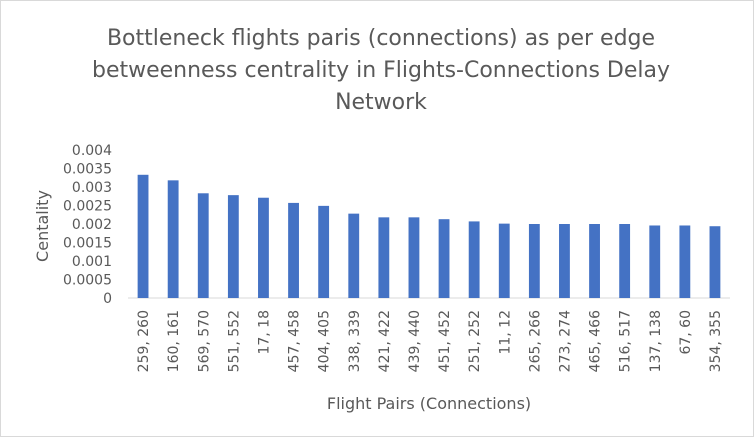 Image resolution: width=754 pixels, height=437 pixels. What do you see at coordinates (92, 262) in the screenshot?
I see `y-tick-label: 0.001` at bounding box center [92, 262].